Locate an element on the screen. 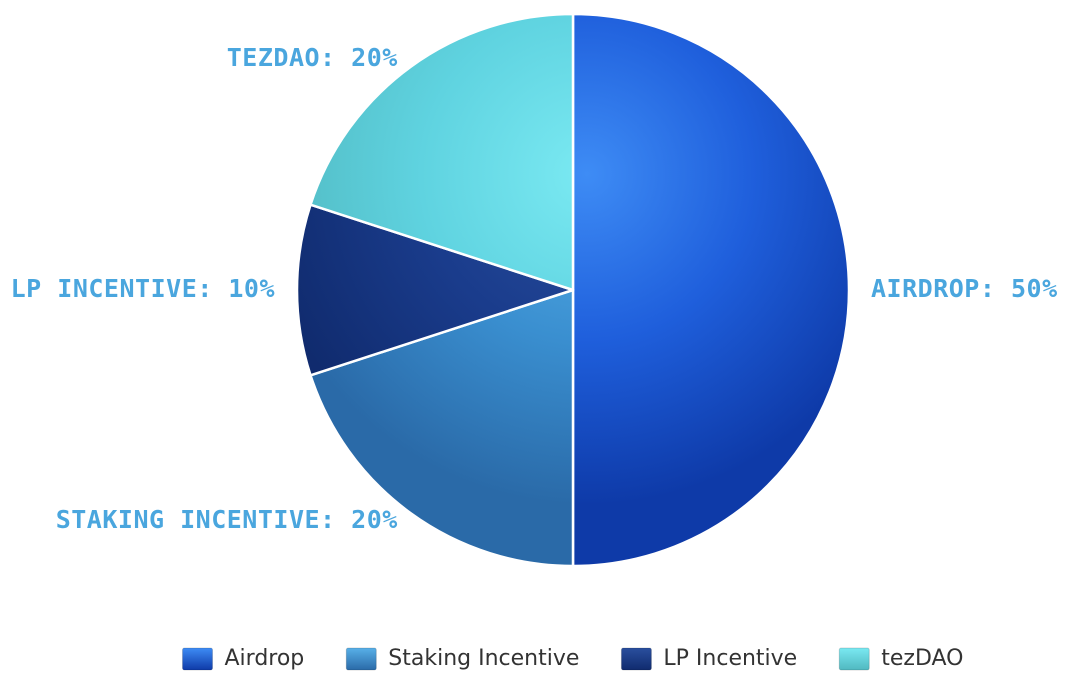 The width and height of the screenshot is (1086, 695). pie-slice-tezdao is located at coordinates (442, 152).